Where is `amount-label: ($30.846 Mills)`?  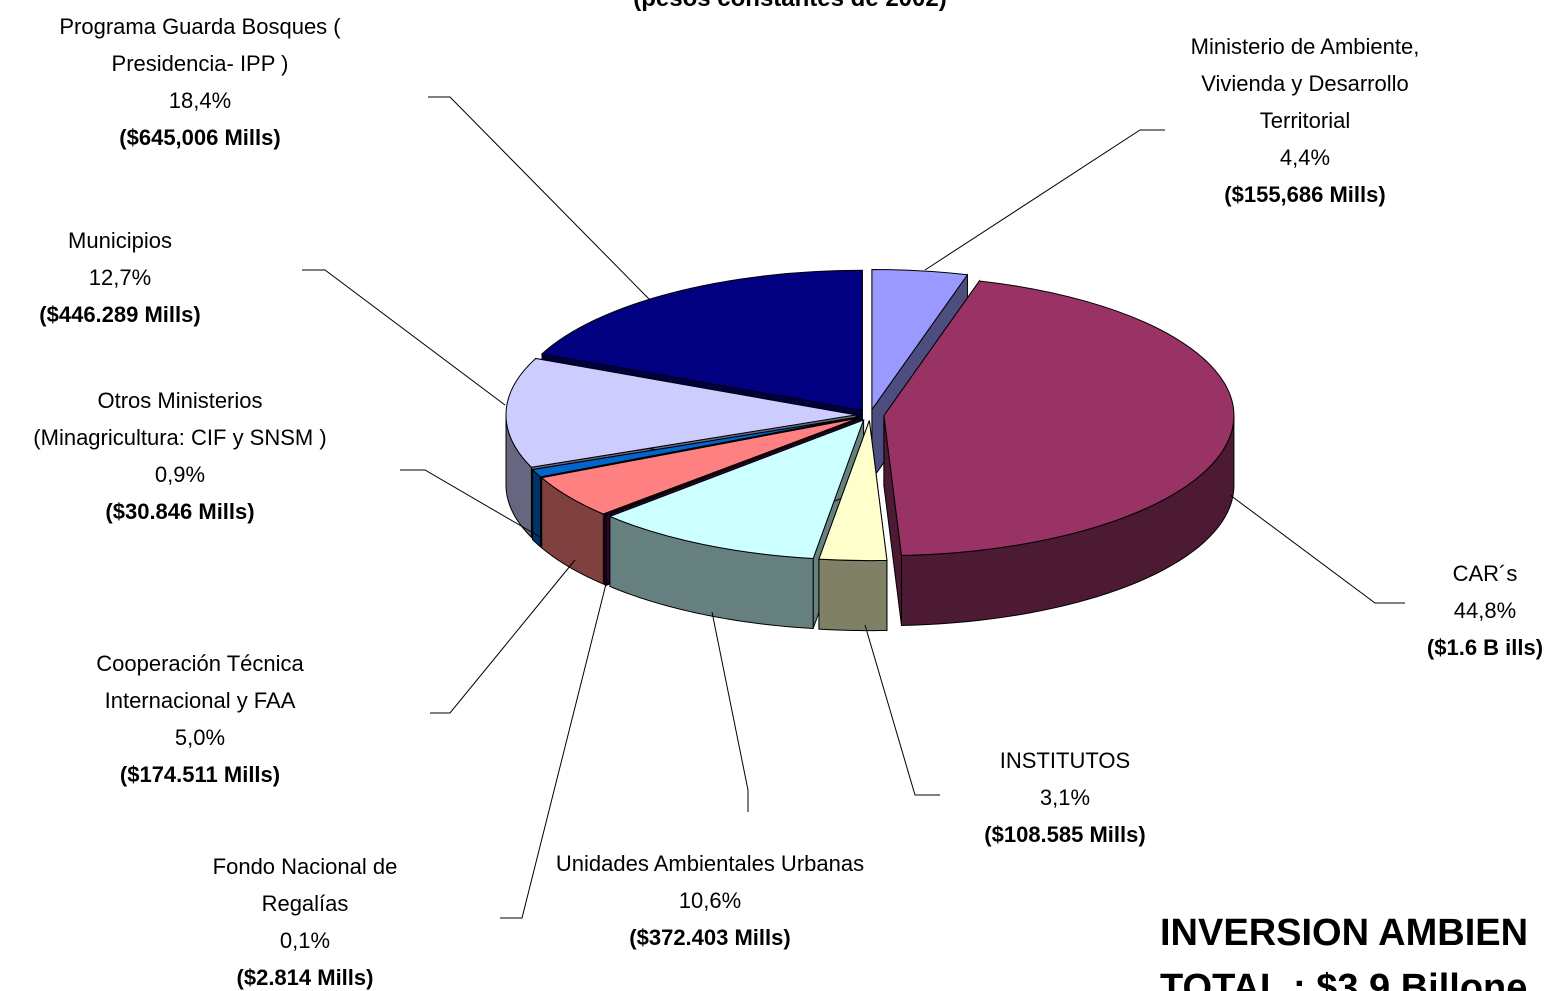 amount-label: ($30.846 Mills) is located at coordinates (180, 511).